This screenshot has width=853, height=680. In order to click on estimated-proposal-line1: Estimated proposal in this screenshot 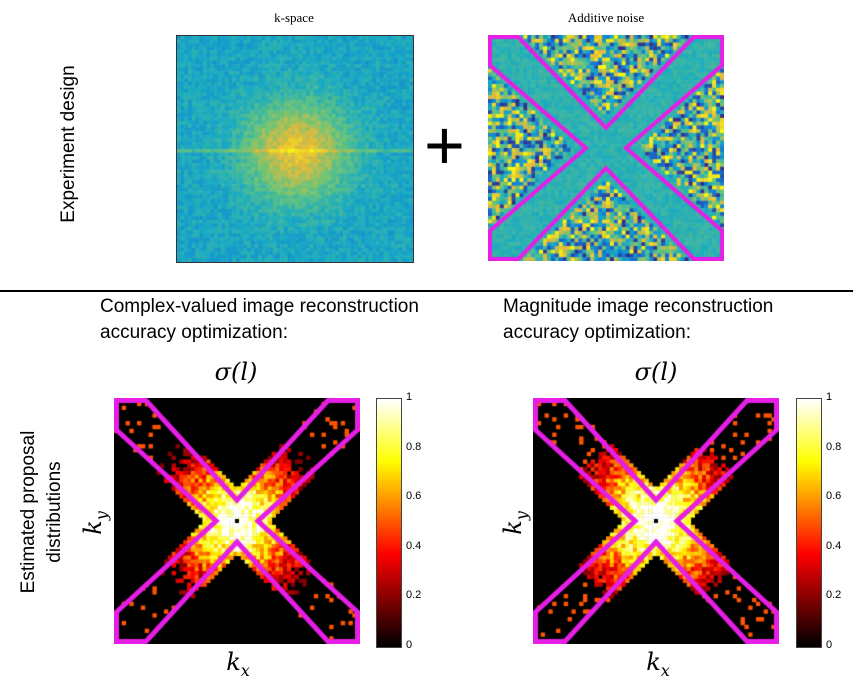, I will do `click(28, 512)`.